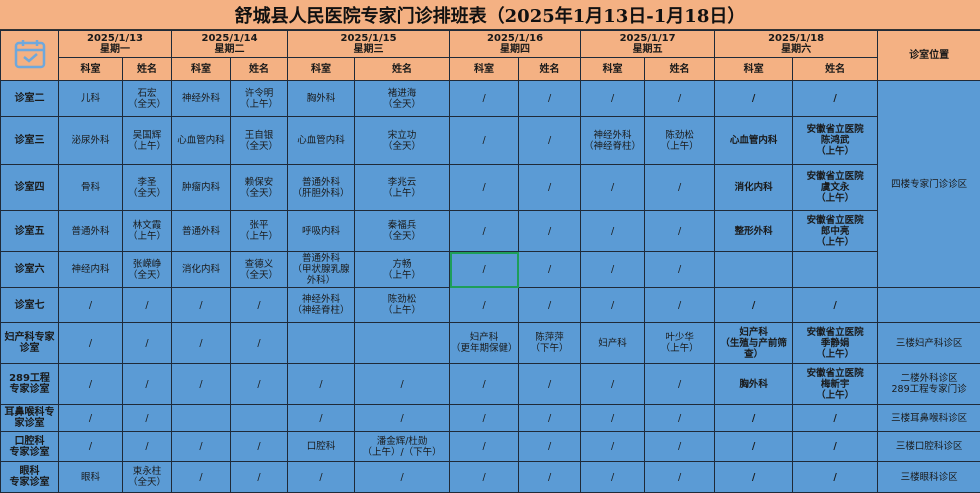  What do you see at coordinates (259, 269) in the screenshot?
I see `doctor-cell: 查德义 （全天）` at bounding box center [259, 269].